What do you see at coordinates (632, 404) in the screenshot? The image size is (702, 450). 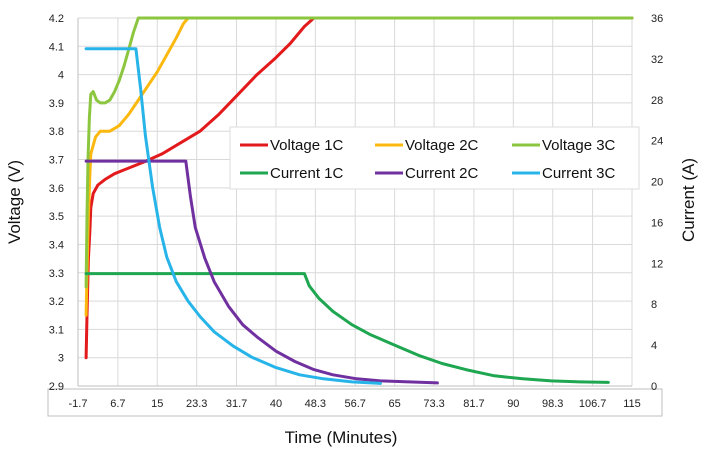 I see `x-tick-label: 115` at bounding box center [632, 404].